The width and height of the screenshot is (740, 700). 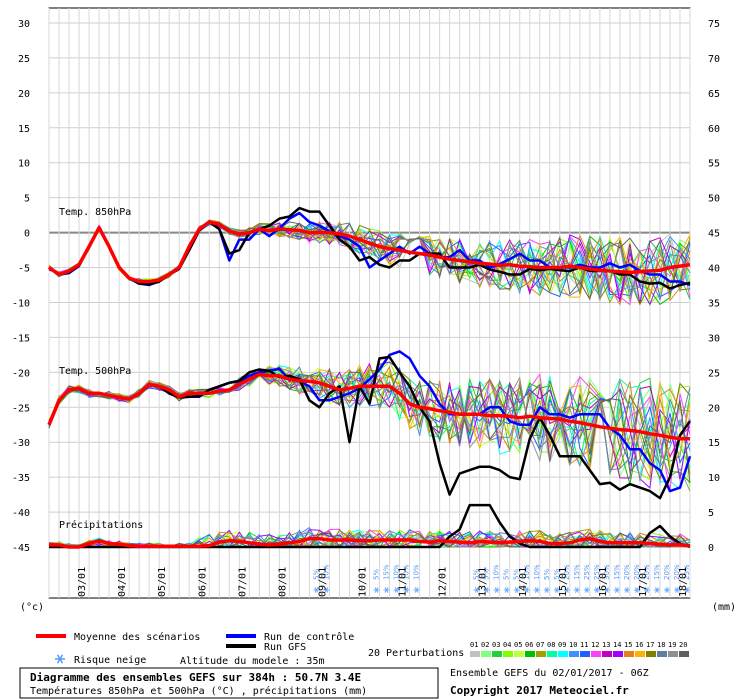 What do you see at coordinates (714, 59) in the screenshot?
I see `right-tick-label: 70` at bounding box center [714, 59].